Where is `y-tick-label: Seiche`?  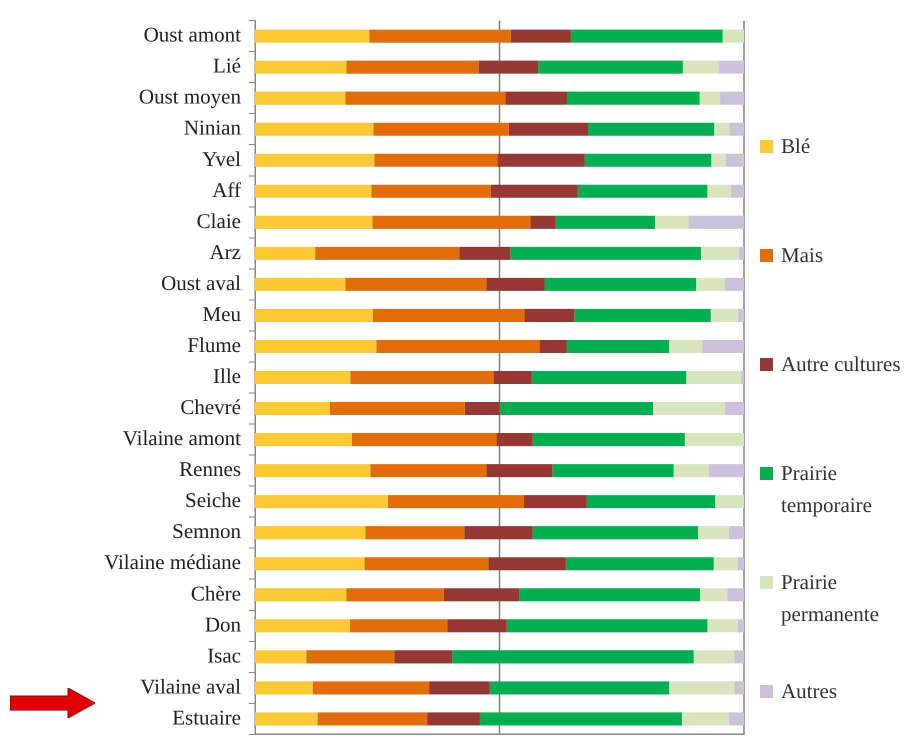 y-tick-label: Seiche is located at coordinates (213, 500).